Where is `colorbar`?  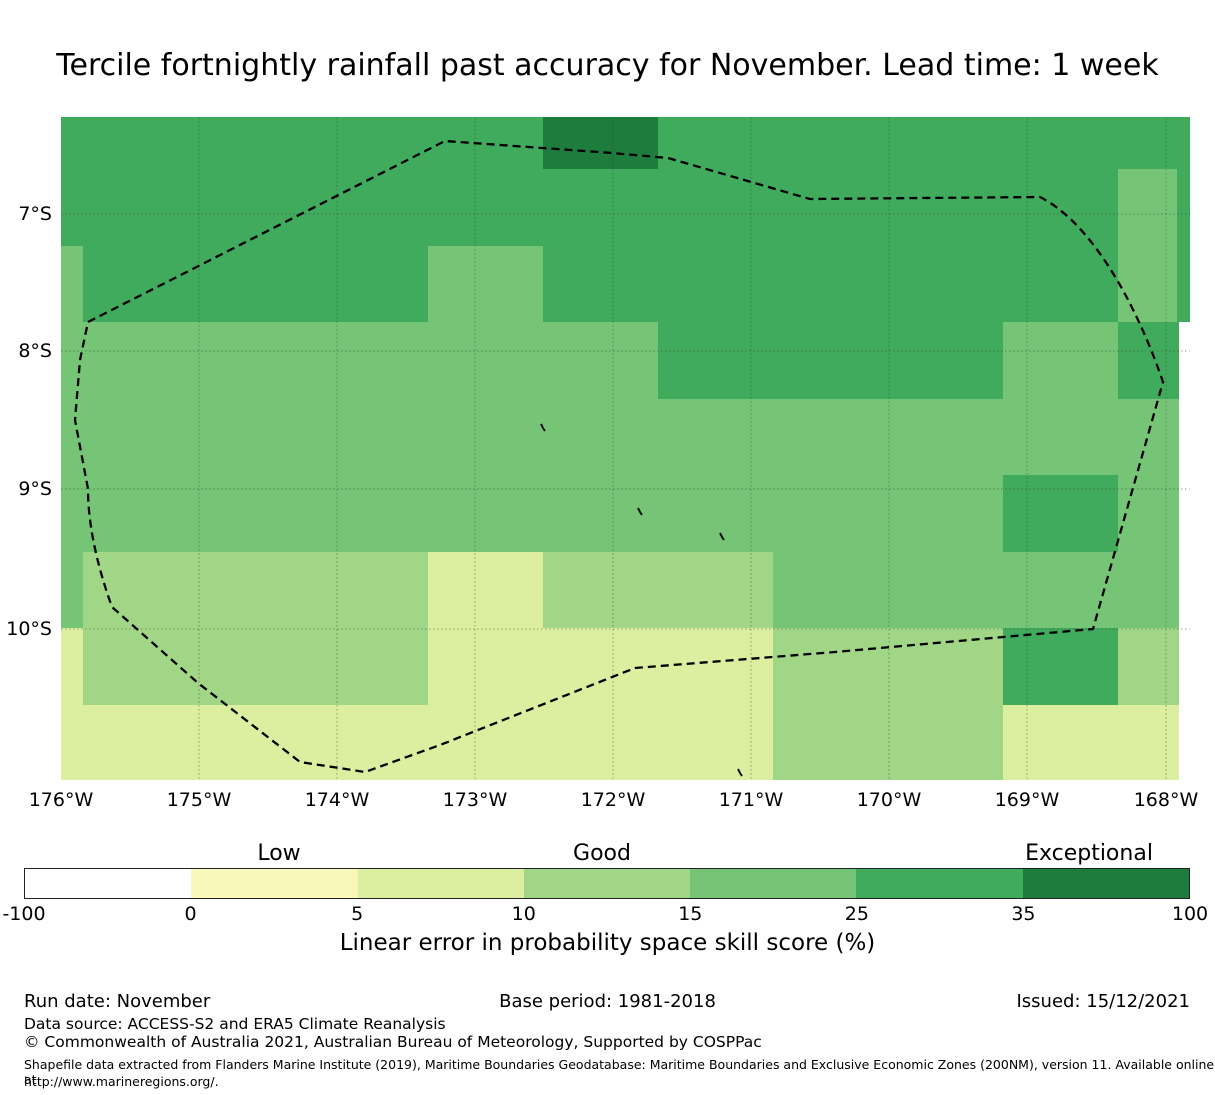 colorbar is located at coordinates (607, 883).